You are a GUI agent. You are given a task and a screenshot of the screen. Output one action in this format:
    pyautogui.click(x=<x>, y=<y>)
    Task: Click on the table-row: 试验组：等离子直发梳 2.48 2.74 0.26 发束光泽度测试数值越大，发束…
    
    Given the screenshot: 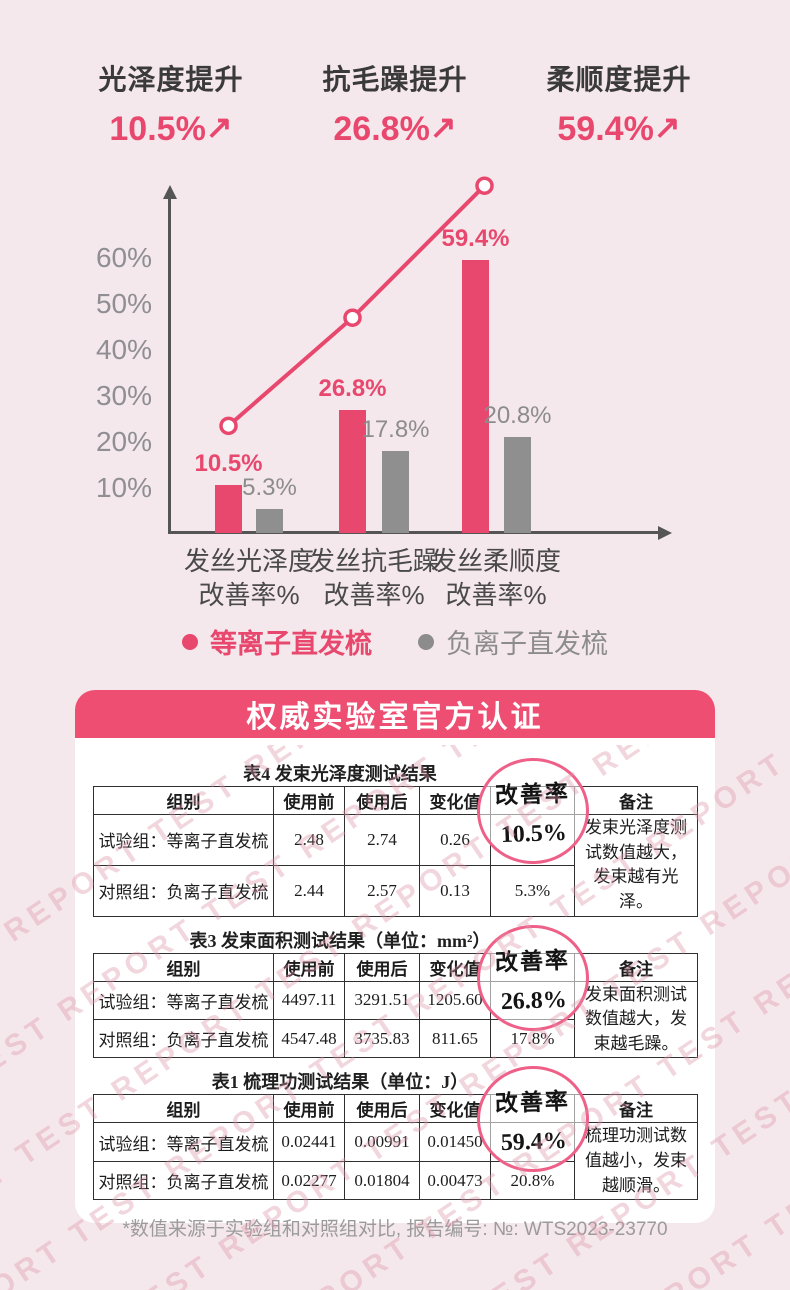 What is the action you would take?
    pyautogui.click(x=395, y=865)
    